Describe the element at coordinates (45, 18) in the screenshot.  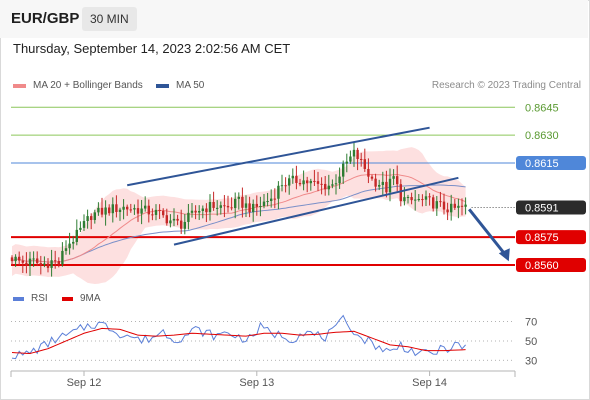
I see `symbol-title: EUR/GBP` at that location.